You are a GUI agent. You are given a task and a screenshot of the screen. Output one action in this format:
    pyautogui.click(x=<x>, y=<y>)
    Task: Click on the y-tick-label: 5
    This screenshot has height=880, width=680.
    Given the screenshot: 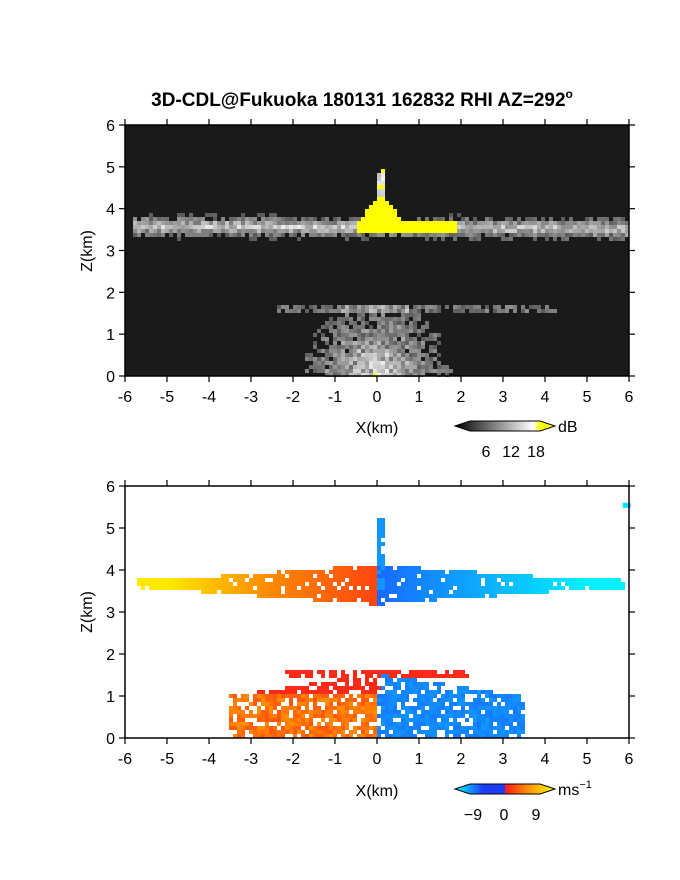 What is the action you would take?
    pyautogui.click(x=110, y=529)
    